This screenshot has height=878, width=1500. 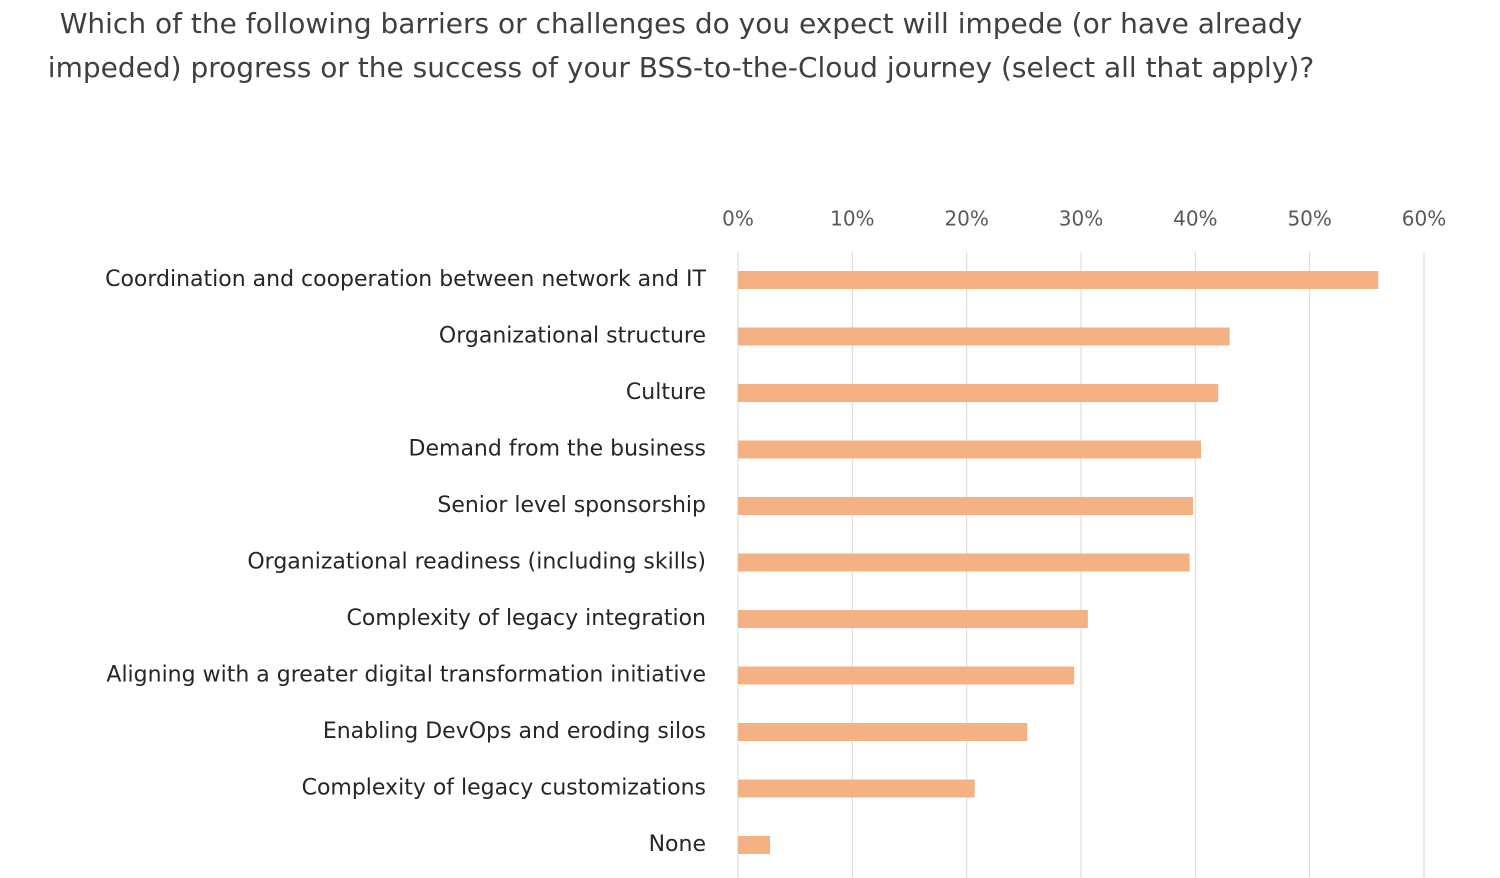 What do you see at coordinates (966, 219) in the screenshot?
I see `x-tick-label: 20%` at bounding box center [966, 219].